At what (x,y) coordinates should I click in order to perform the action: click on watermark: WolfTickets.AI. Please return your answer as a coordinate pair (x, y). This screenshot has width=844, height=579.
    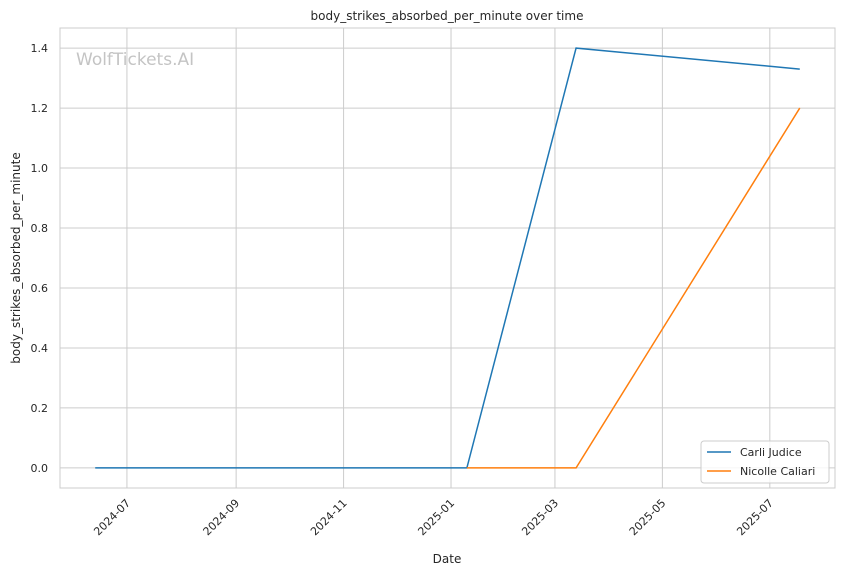
    Looking at the image, I should click on (135, 60).